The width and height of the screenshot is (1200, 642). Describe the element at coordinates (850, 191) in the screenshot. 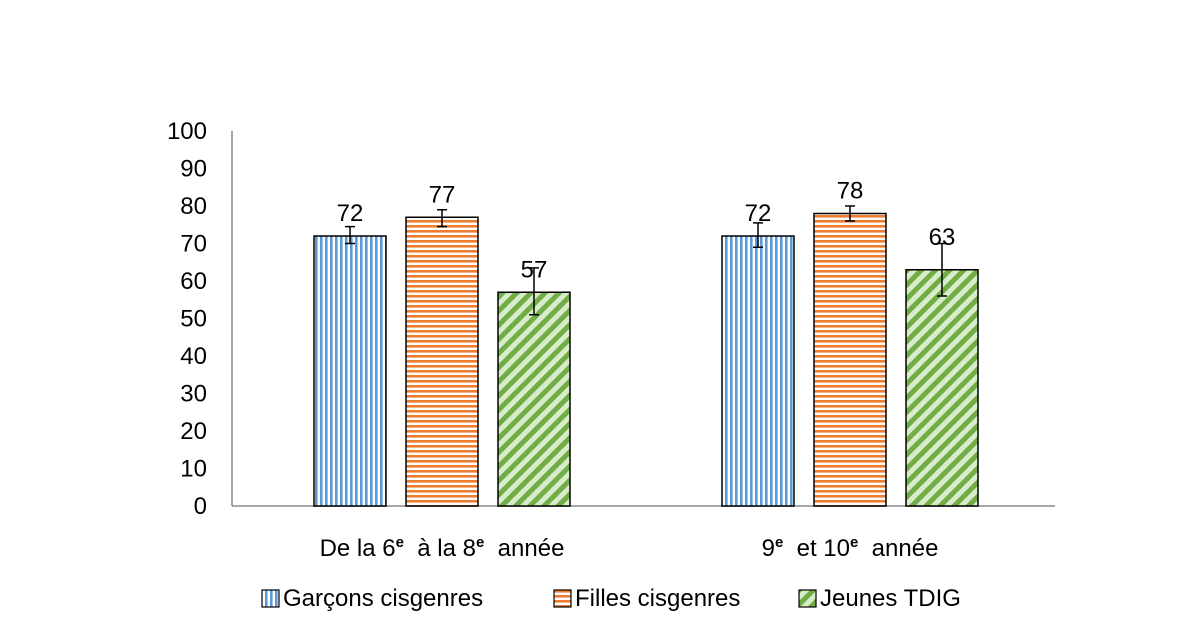

I see `data-label: 78` at that location.